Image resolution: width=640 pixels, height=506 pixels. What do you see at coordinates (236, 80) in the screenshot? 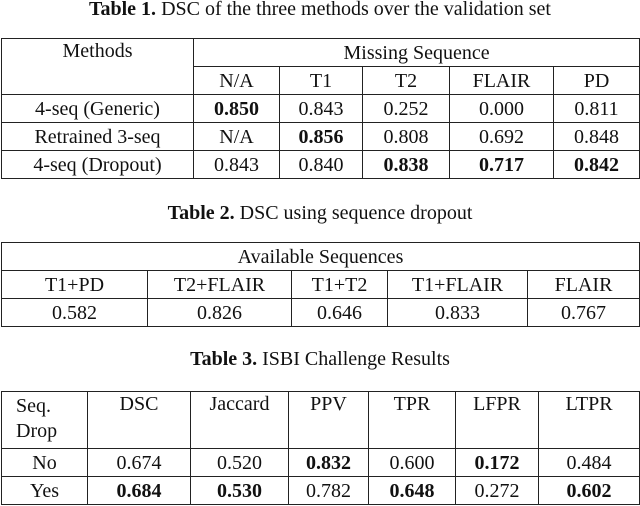
I see `table1-col-header: N/A` at bounding box center [236, 80].